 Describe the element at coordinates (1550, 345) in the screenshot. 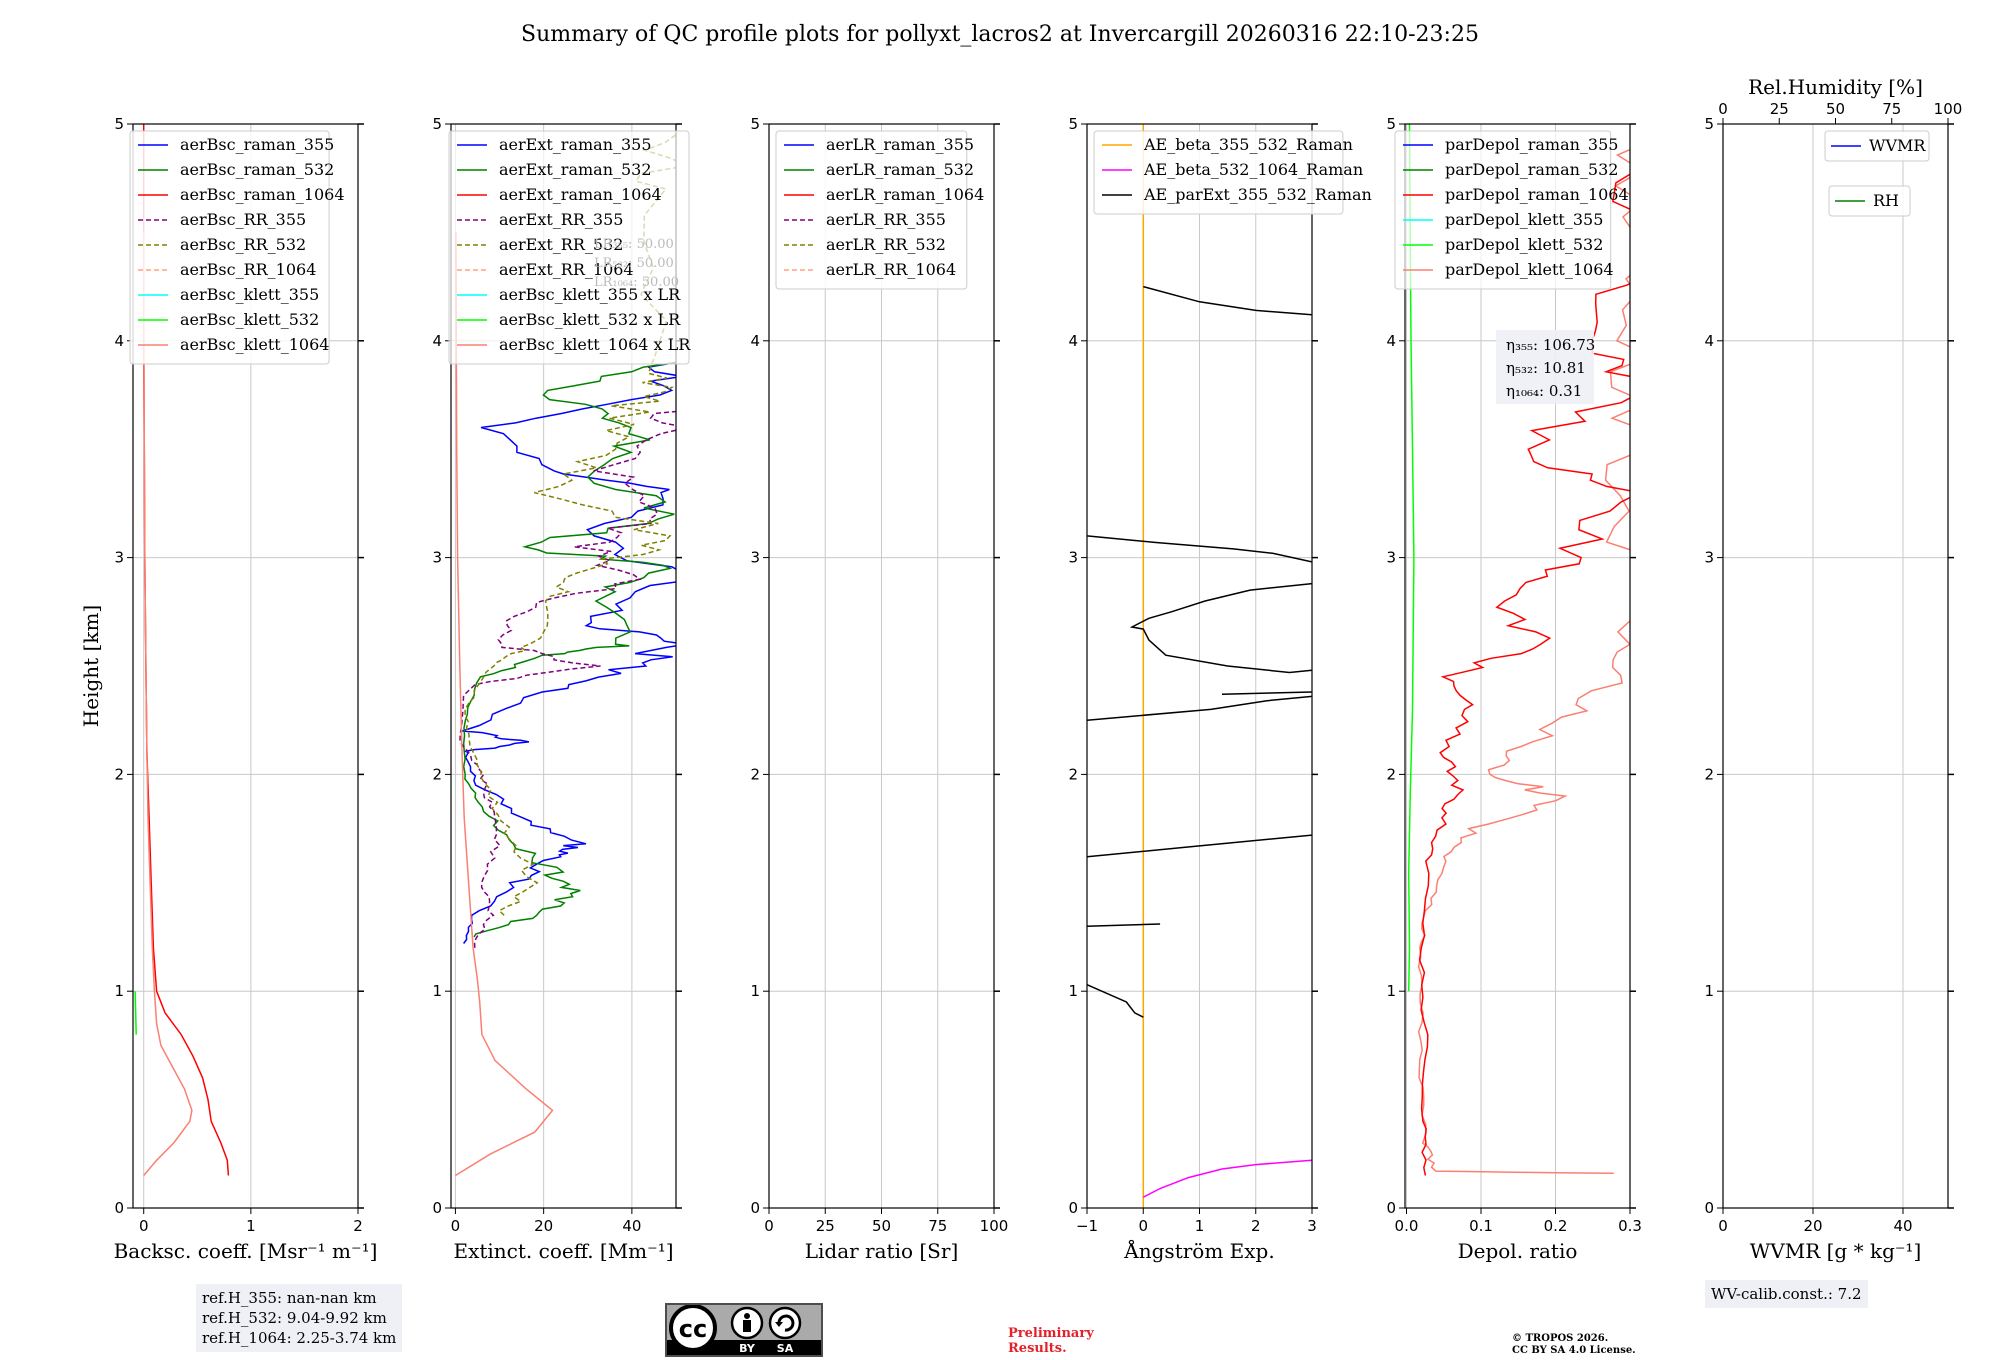

I see `eta-annotation: η₃₅₅: 106.73` at that location.